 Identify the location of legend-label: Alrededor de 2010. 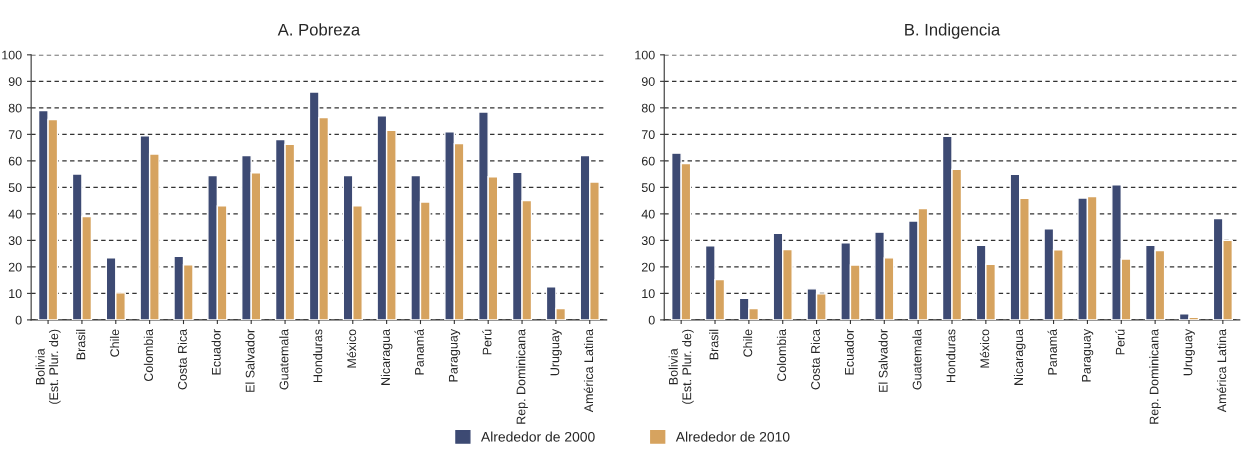
(732, 436).